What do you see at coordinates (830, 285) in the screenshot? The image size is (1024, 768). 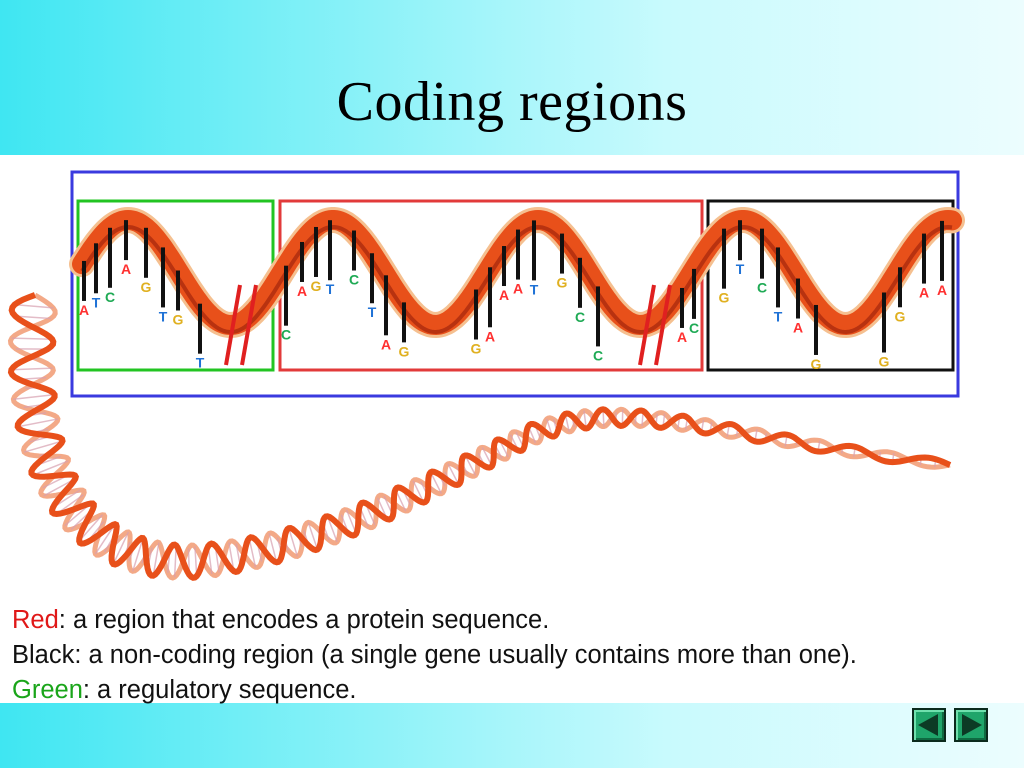 I see `non-coding-region-box` at bounding box center [830, 285].